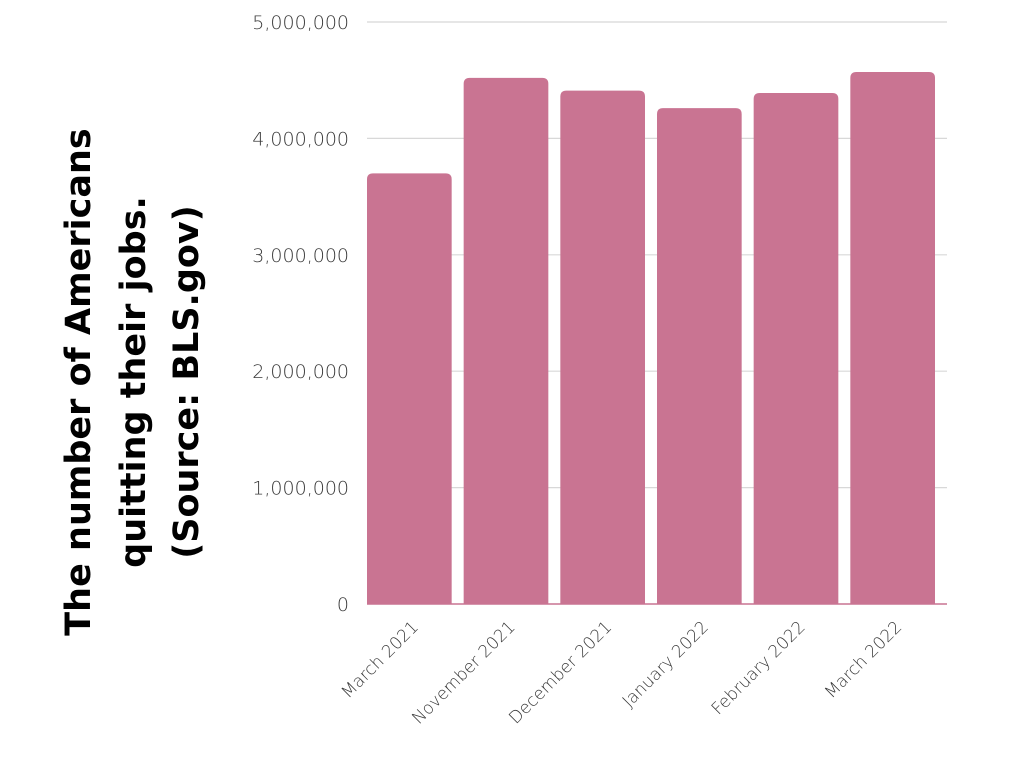  What do you see at coordinates (343, 605) in the screenshot?
I see `y-tick-label: 0` at bounding box center [343, 605].